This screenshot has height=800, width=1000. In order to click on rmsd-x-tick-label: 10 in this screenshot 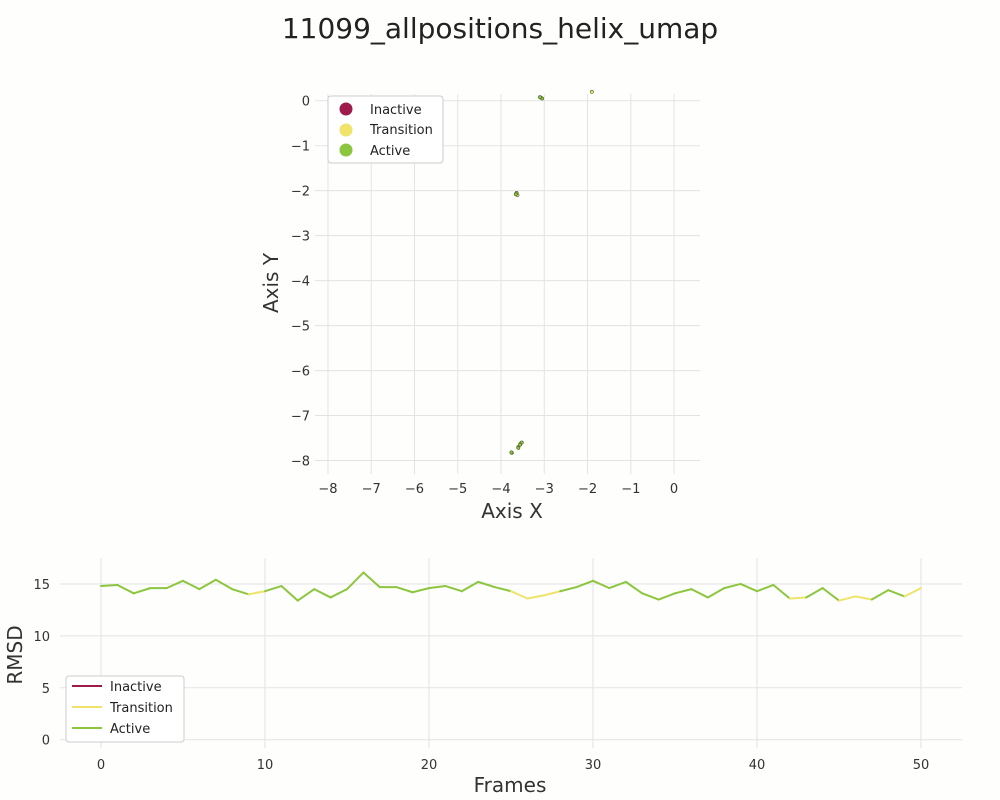, I will do `click(265, 765)`.